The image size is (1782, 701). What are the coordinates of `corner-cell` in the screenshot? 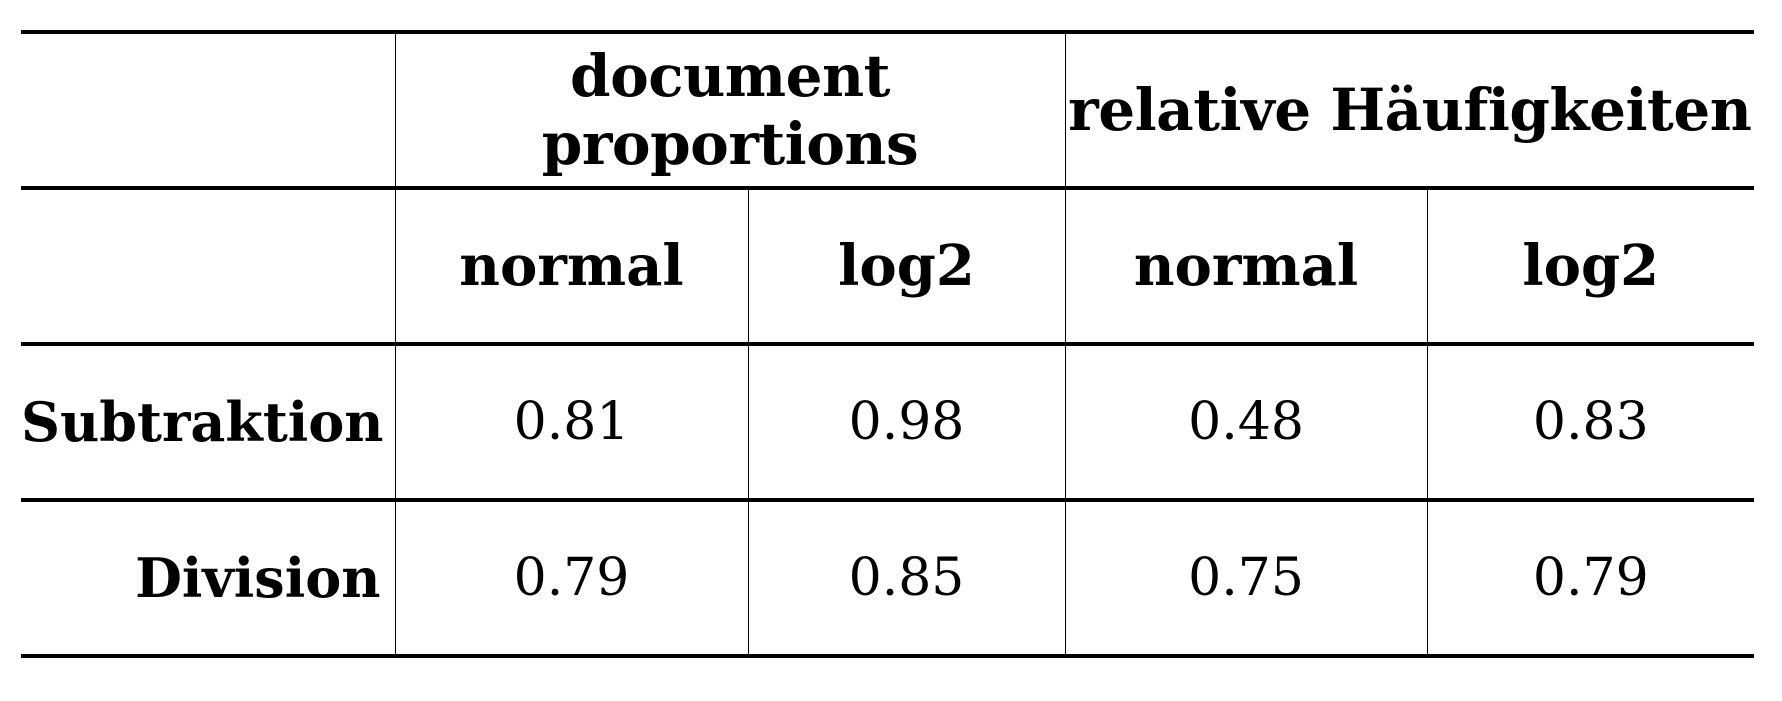 It's located at (208, 109).